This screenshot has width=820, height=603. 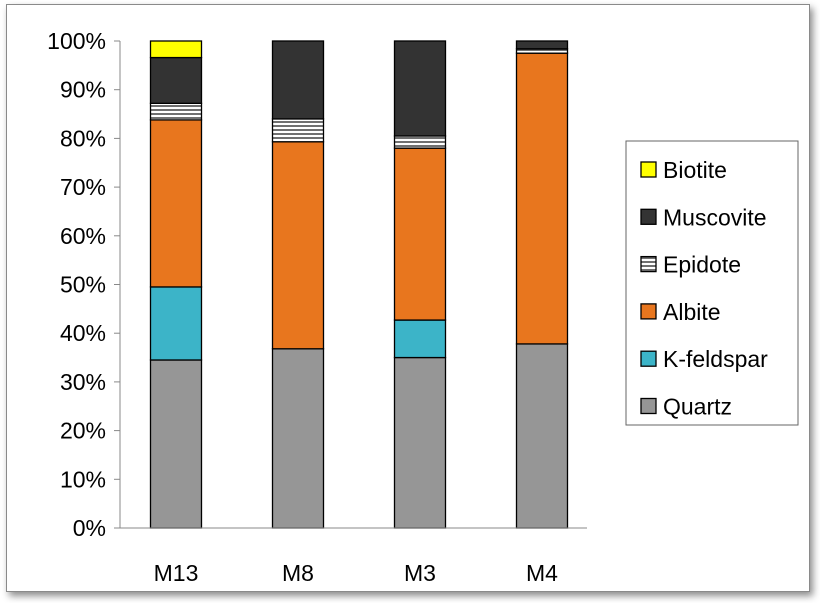 What do you see at coordinates (176, 444) in the screenshot?
I see `bar-segment-quartz-m13` at bounding box center [176, 444].